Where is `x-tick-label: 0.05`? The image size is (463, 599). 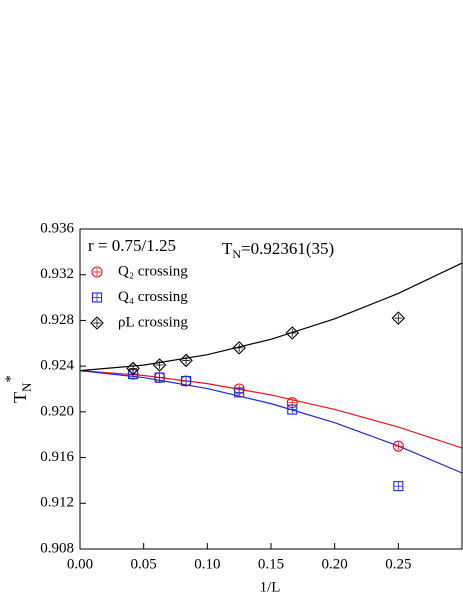 x-tick-label: 0.05 is located at coordinates (144, 564).